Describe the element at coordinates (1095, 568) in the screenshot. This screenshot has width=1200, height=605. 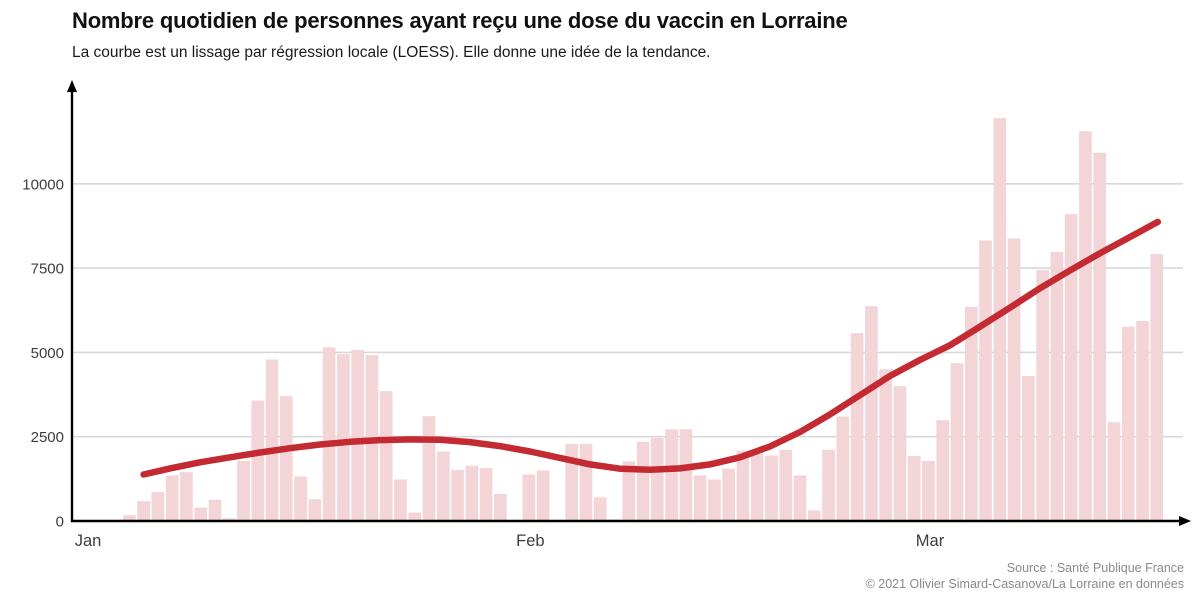
I see `source-line-1: Source : Santé Publique France` at that location.